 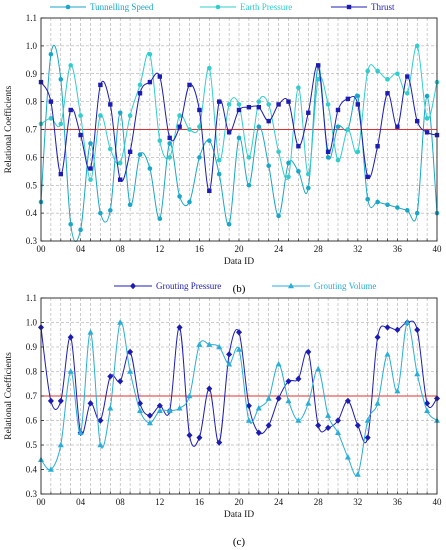 What do you see at coordinates (239, 289) in the screenshot?
I see `caption: (b)` at bounding box center [239, 289].